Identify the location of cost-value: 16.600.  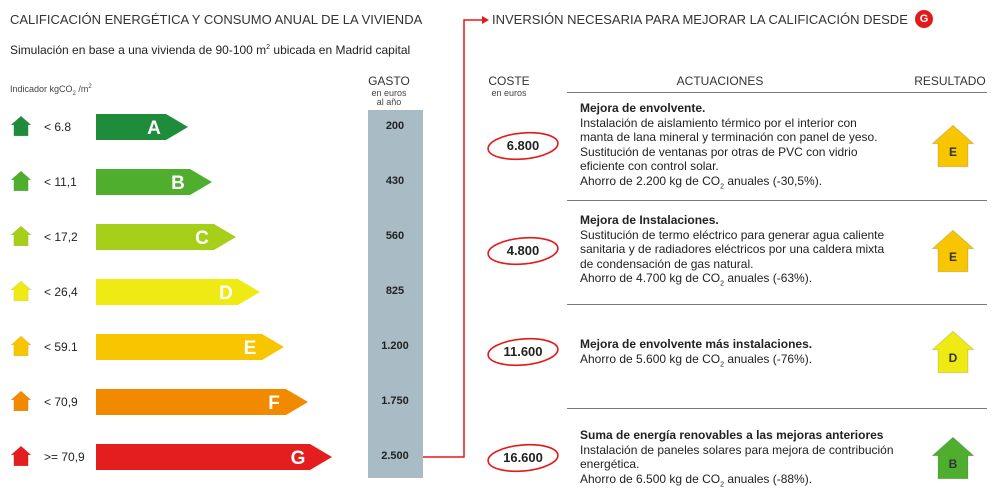
(523, 457).